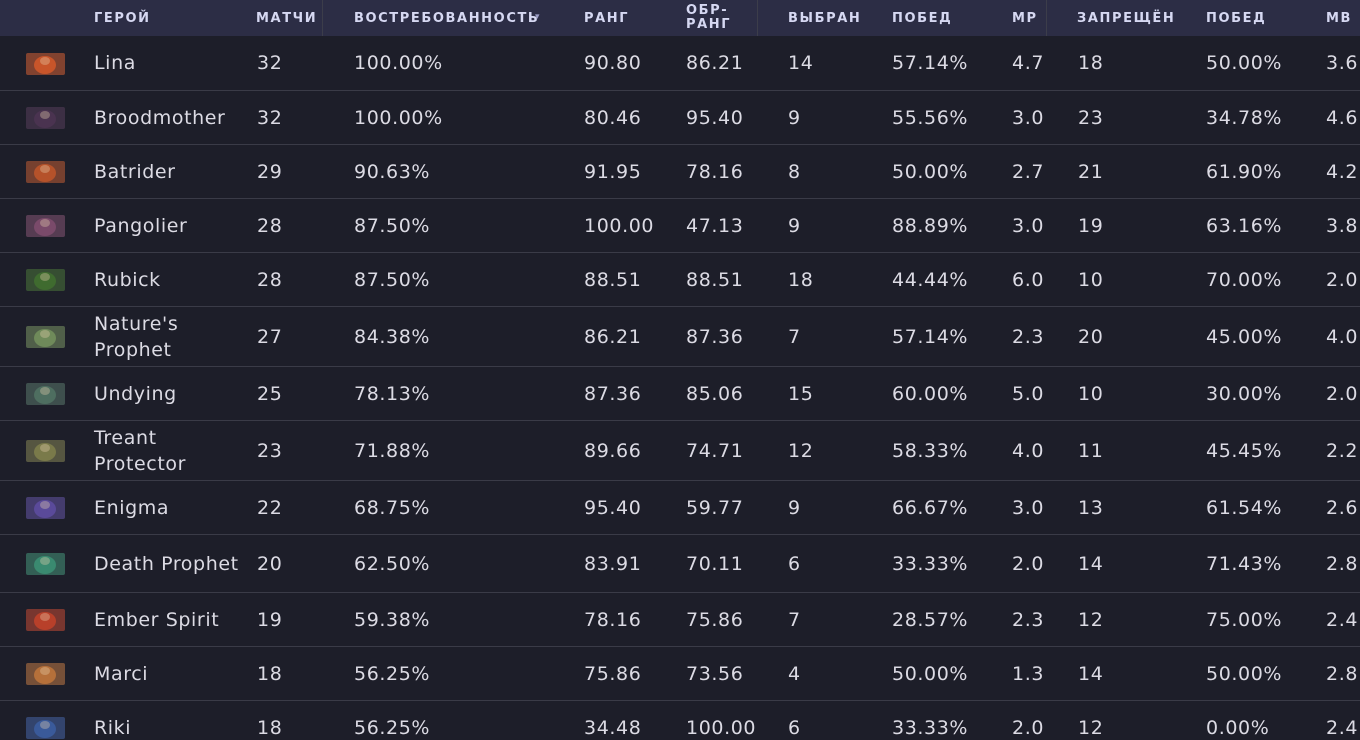  What do you see at coordinates (1339, 18) in the screenshot?
I see `col-header-mb: МВ` at bounding box center [1339, 18].